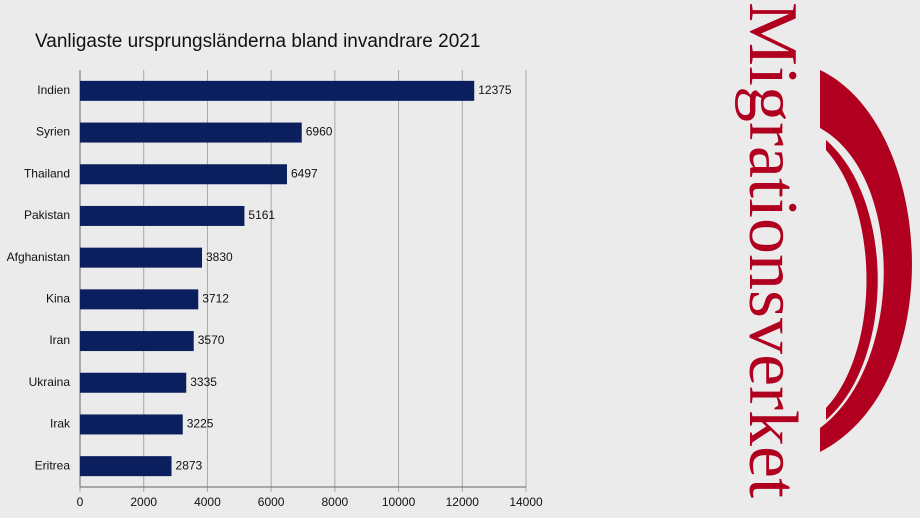  Describe the element at coordinates (261, 215) in the screenshot. I see `value-label: 5161` at that location.